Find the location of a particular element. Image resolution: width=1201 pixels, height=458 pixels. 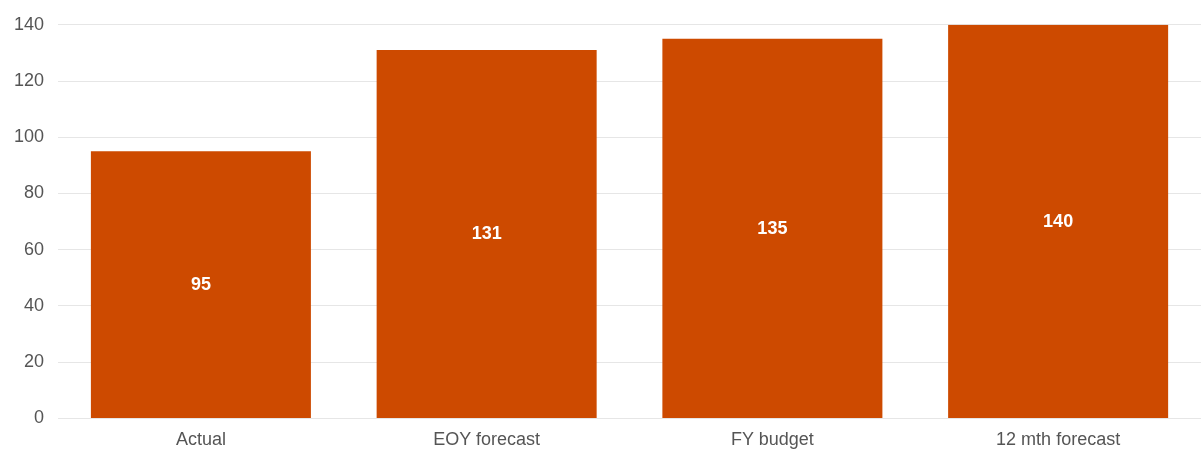

x-tick-label: EOY forecast is located at coordinates (486, 439).